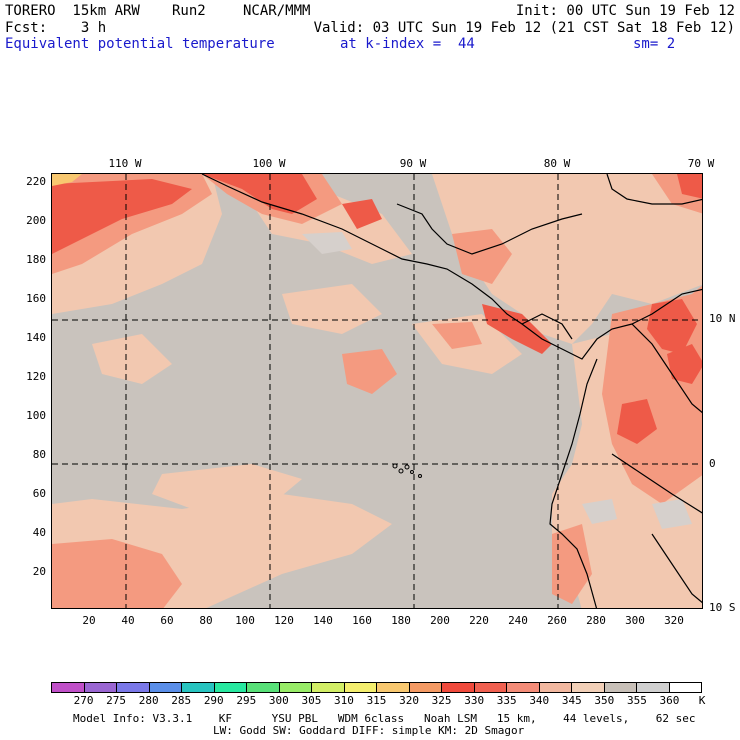  Describe the element at coordinates (479, 620) in the screenshot. I see `x-tick: 220` at that location.